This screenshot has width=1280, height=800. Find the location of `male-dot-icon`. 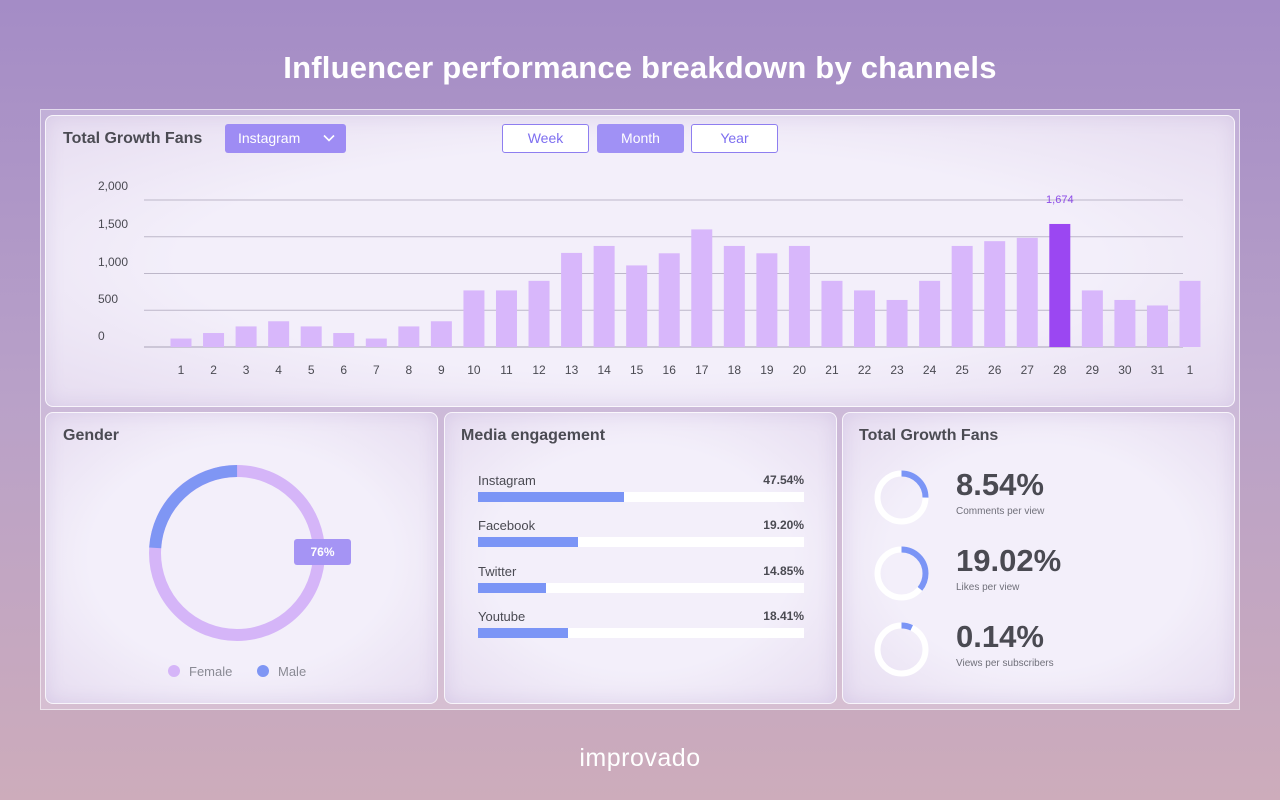

male-dot-icon is located at coordinates (263, 671).